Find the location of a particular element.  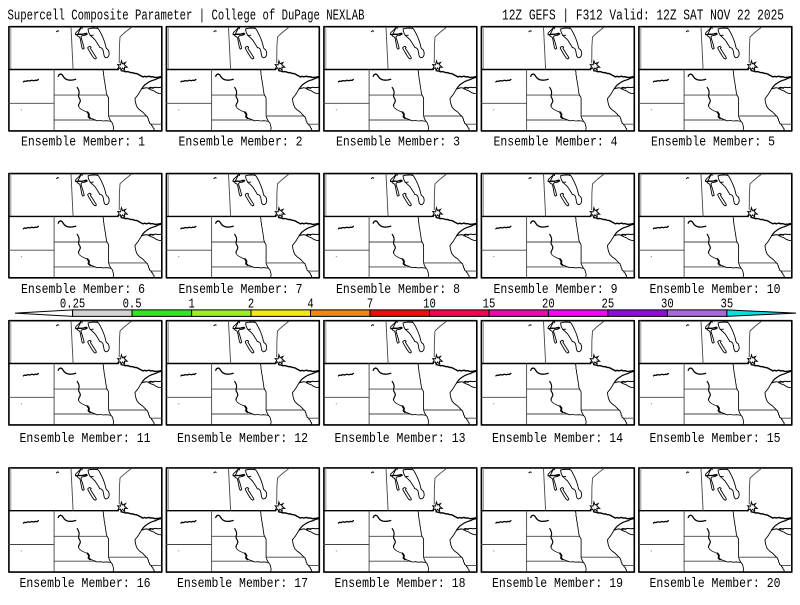

svg-text: 4 is located at coordinates (310, 305).